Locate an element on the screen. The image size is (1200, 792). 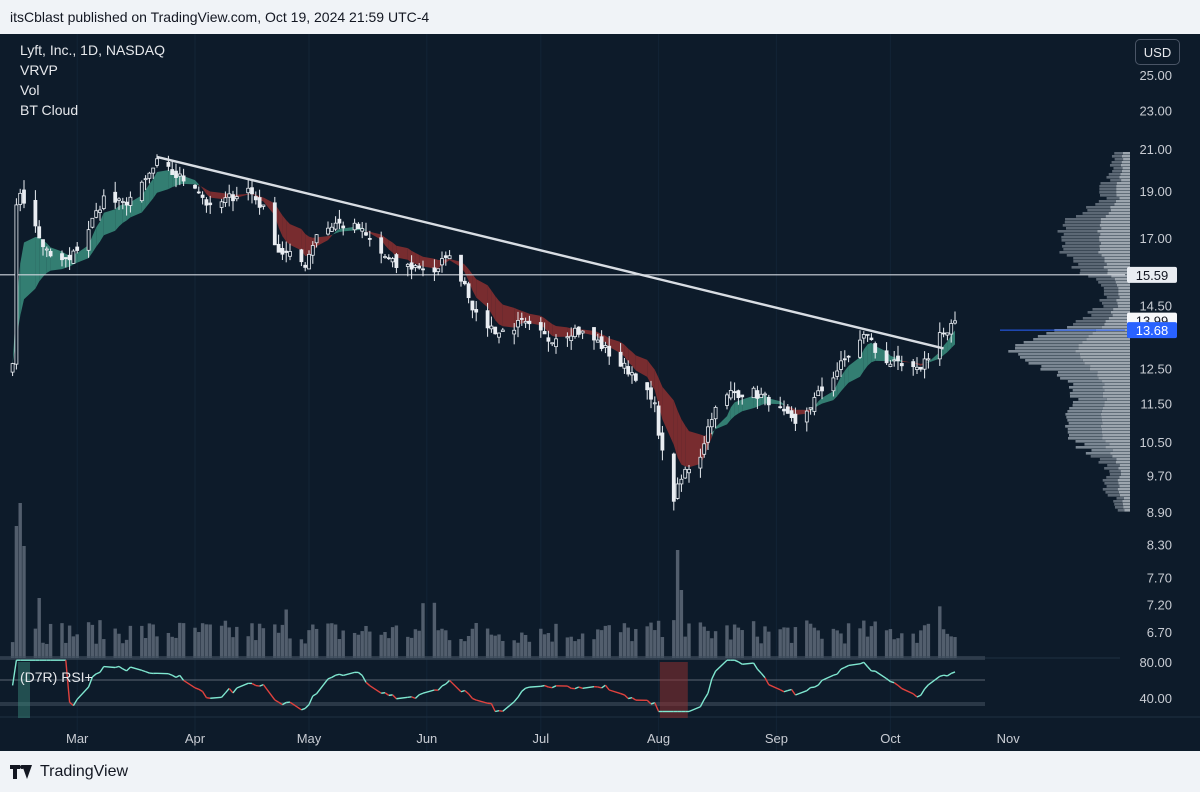
tradingview-logo: TradingView is located at coordinates (69, 772).